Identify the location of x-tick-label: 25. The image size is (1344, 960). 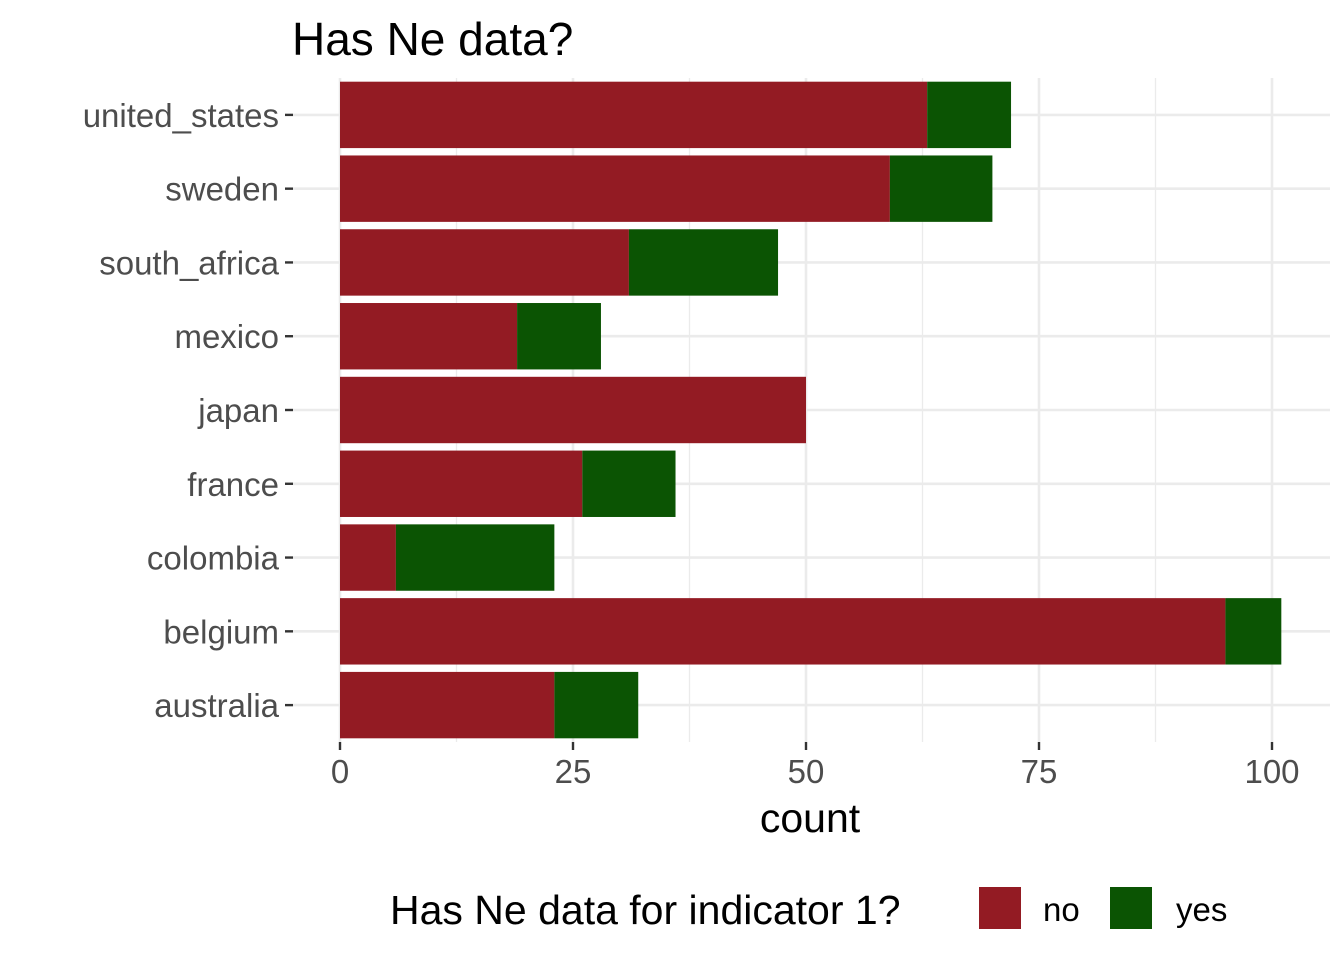
(573, 771).